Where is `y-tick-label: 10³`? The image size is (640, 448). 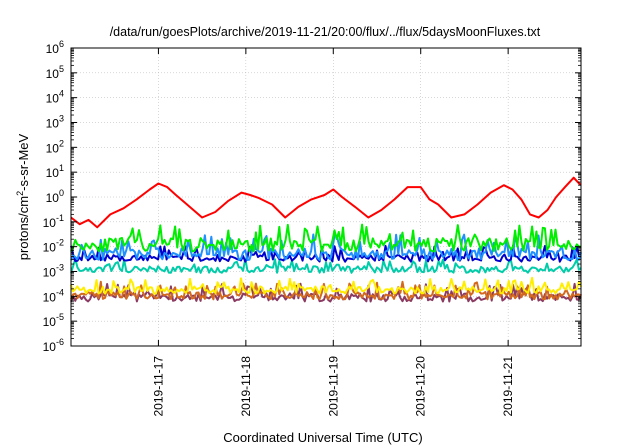
y-tick-label: 10³ is located at coordinates (55, 122).